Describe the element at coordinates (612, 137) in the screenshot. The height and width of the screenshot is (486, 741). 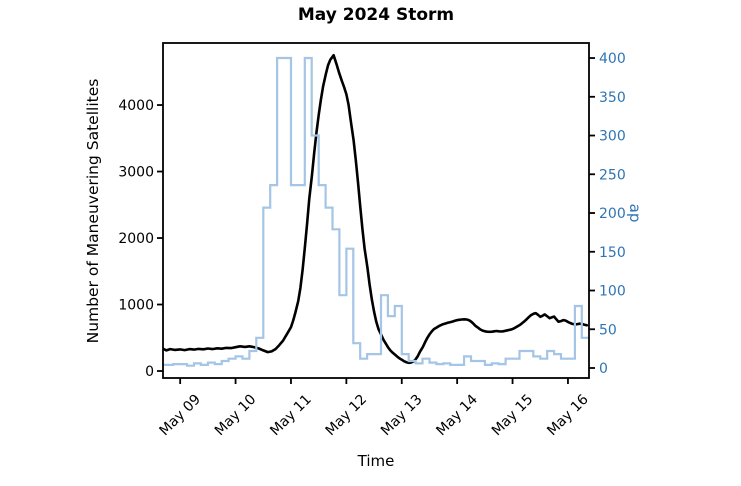
I see `right-tick-label: 300` at that location.